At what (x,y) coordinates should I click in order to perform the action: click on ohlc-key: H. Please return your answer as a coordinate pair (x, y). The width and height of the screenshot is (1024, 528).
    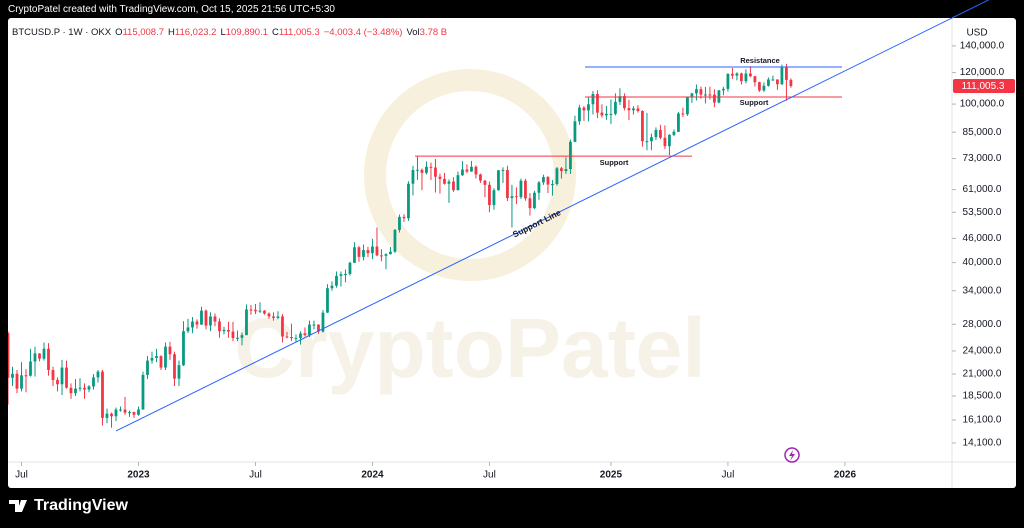
    Looking at the image, I should click on (171, 32).